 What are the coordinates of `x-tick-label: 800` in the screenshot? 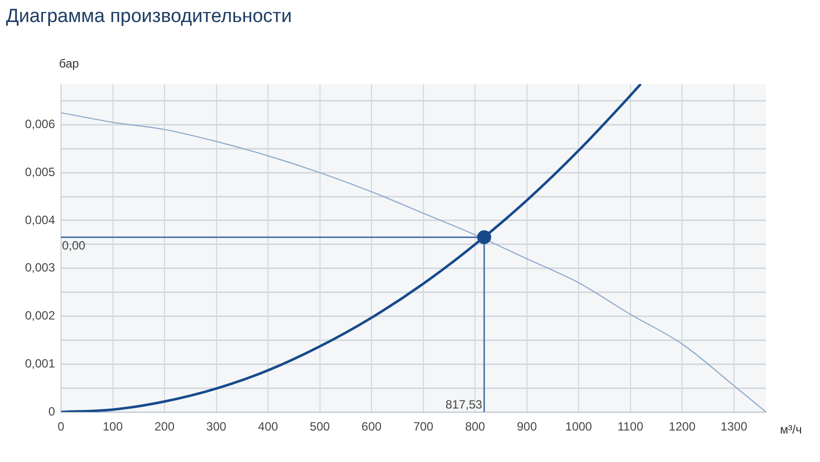 It's located at (475, 427).